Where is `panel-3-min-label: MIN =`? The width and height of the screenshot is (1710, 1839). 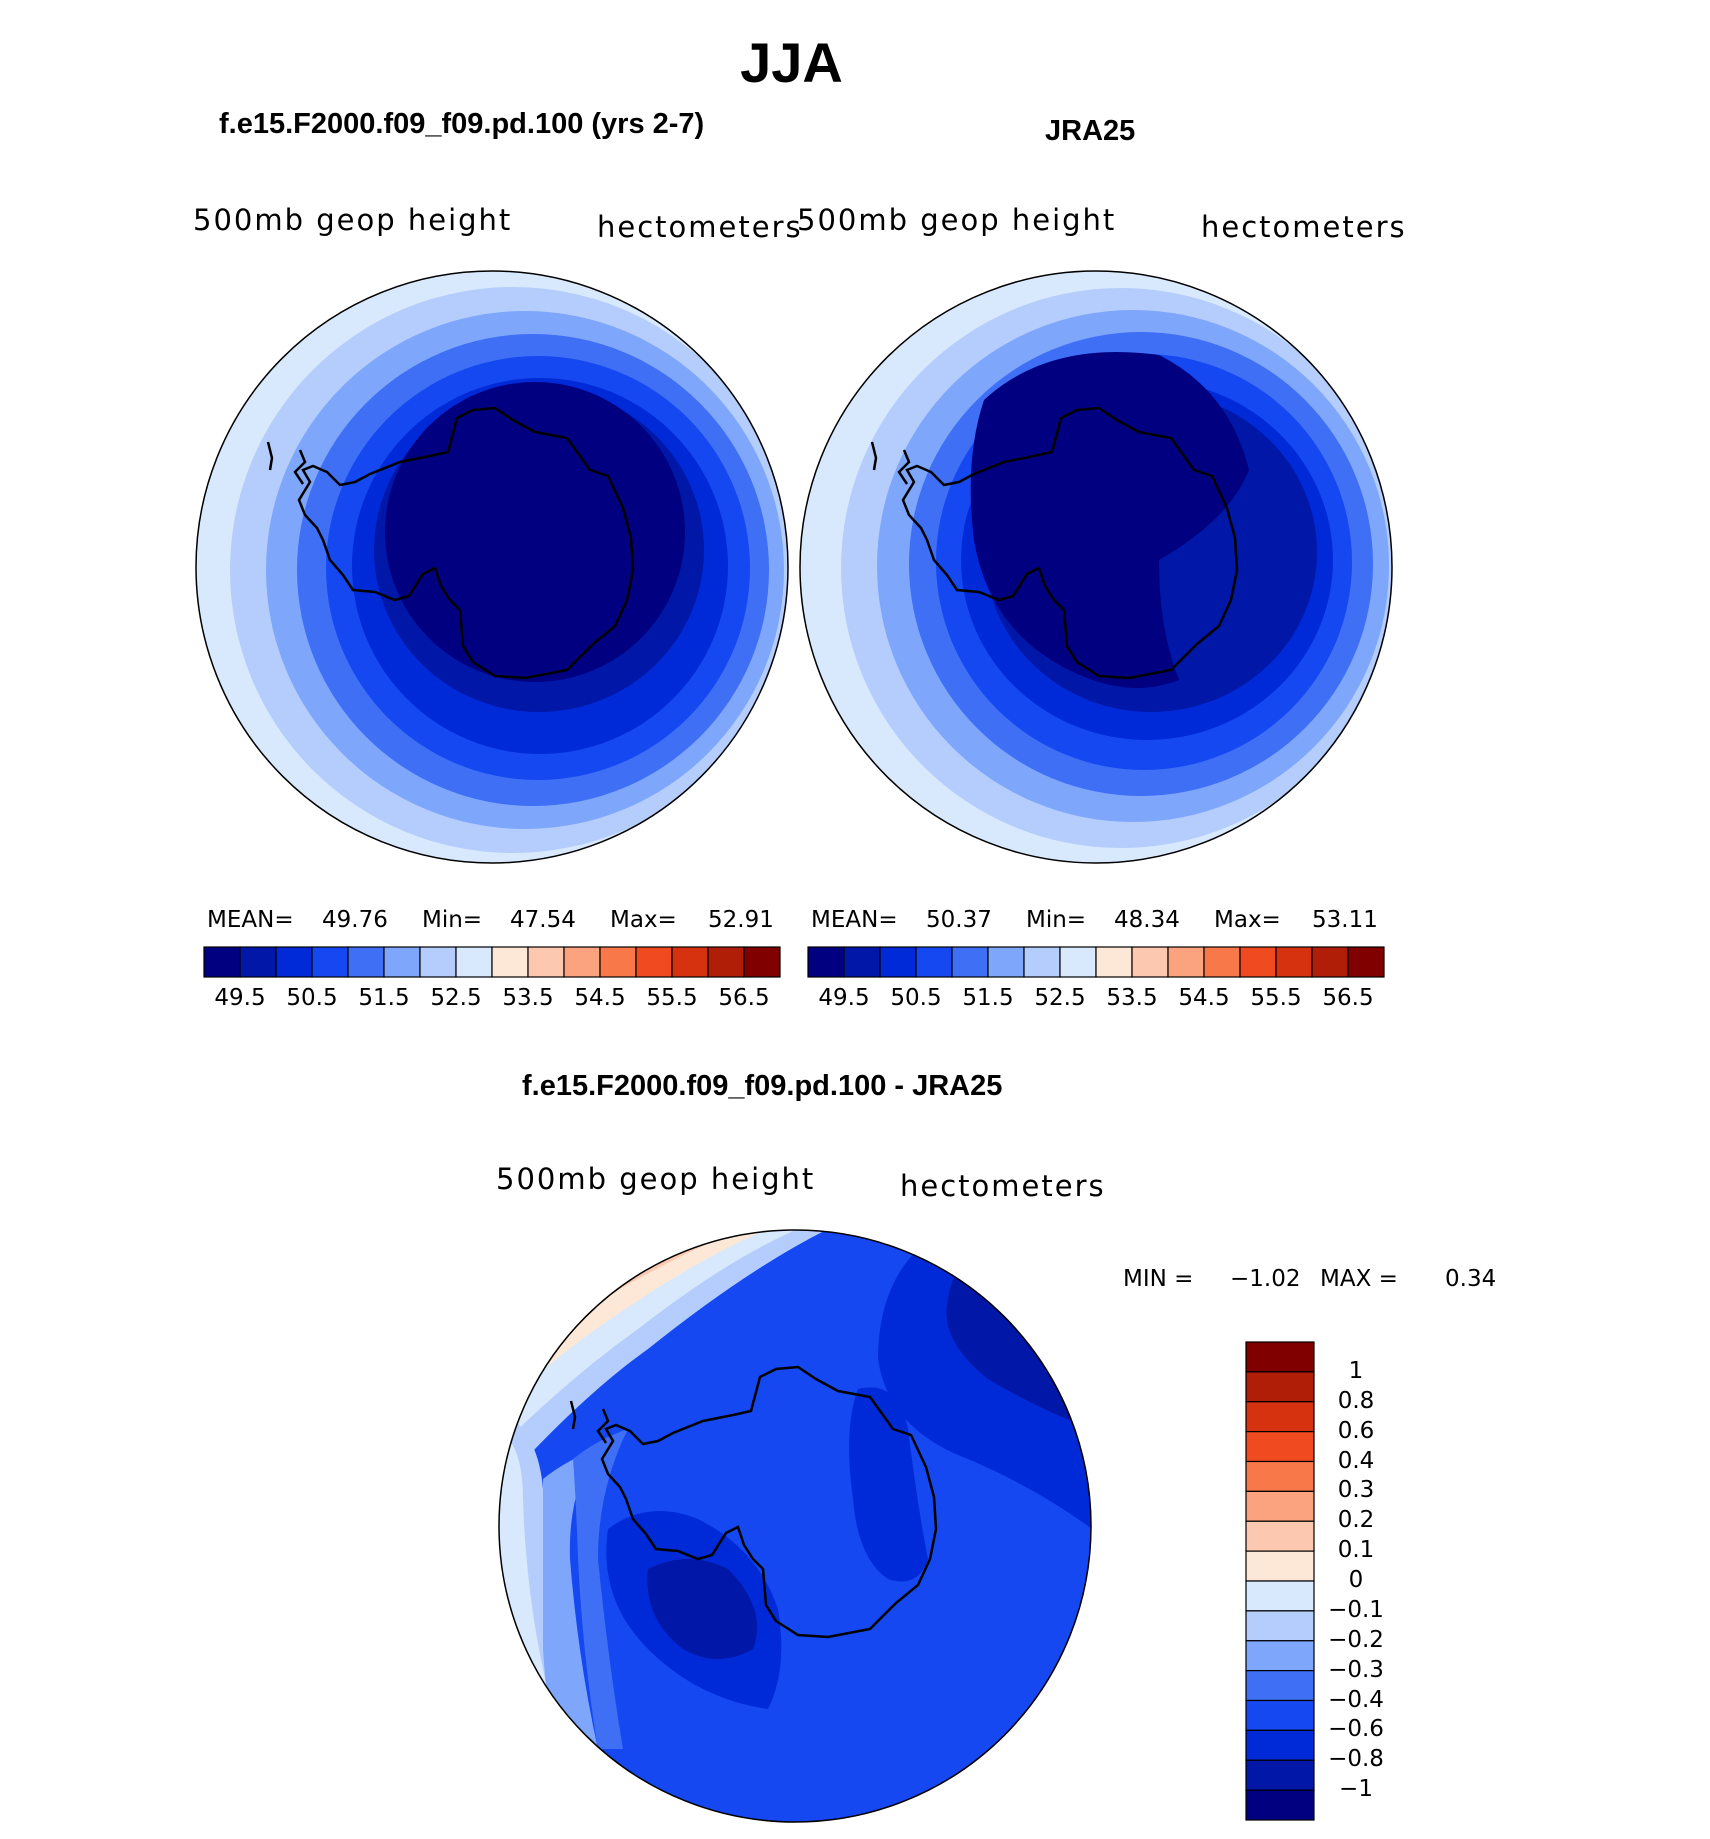
panel-3-min-label: MIN = is located at coordinates (1158, 1279).